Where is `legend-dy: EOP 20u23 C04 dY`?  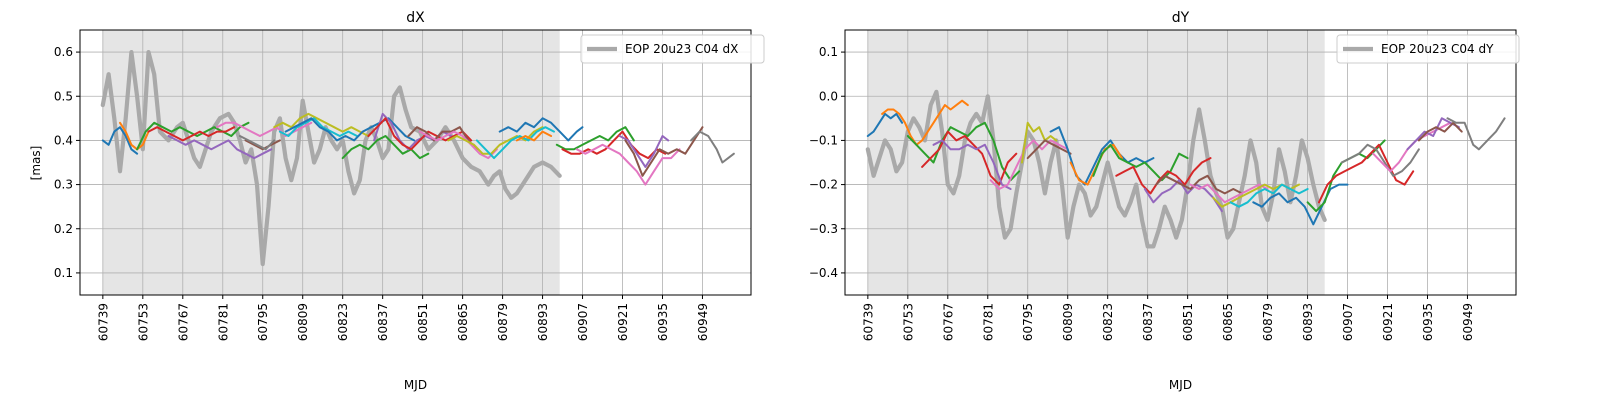
legend-dy: EOP 20u23 C04 dY is located at coordinates (1428, 49).